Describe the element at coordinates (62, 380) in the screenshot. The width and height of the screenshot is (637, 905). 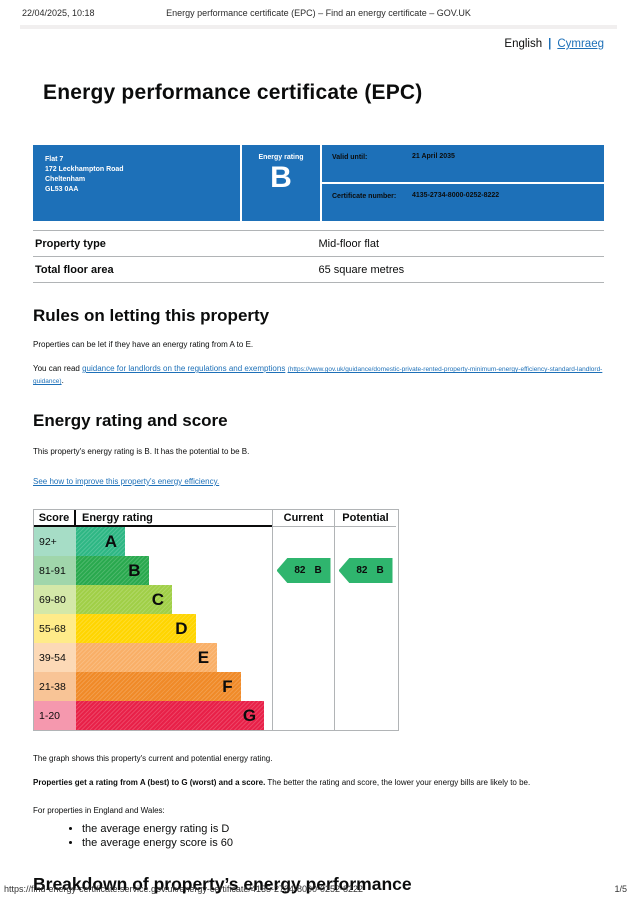
I see `link-suffix-text: .` at that location.